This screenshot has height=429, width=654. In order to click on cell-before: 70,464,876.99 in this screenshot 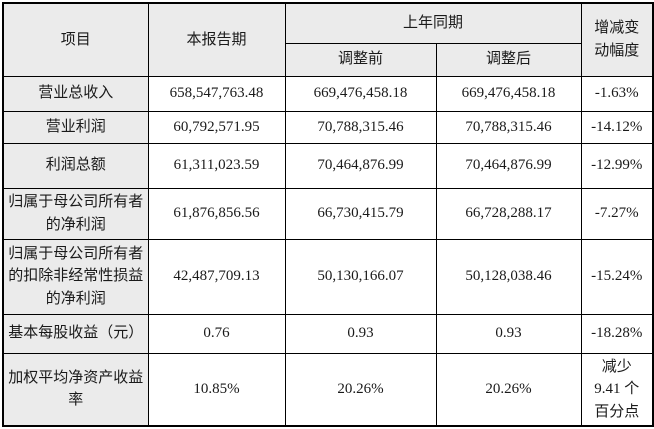, I will do `click(360, 165)`.